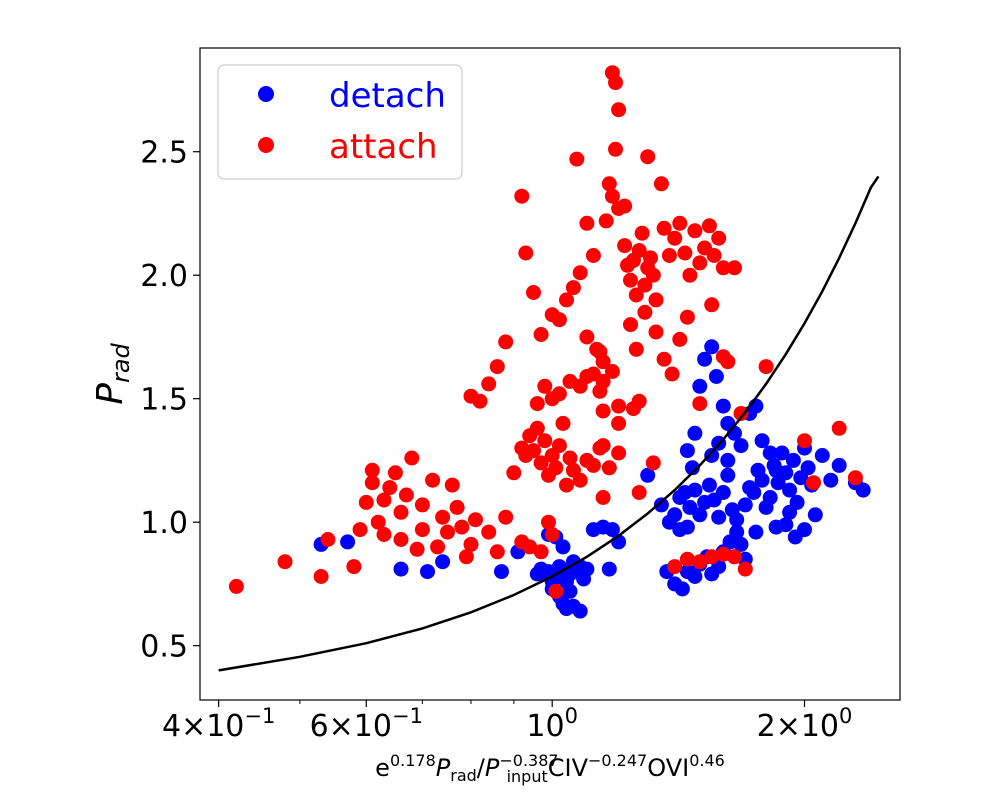 The image size is (1000, 800). I want to click on y-axis-label: Prad, so click(112, 373).